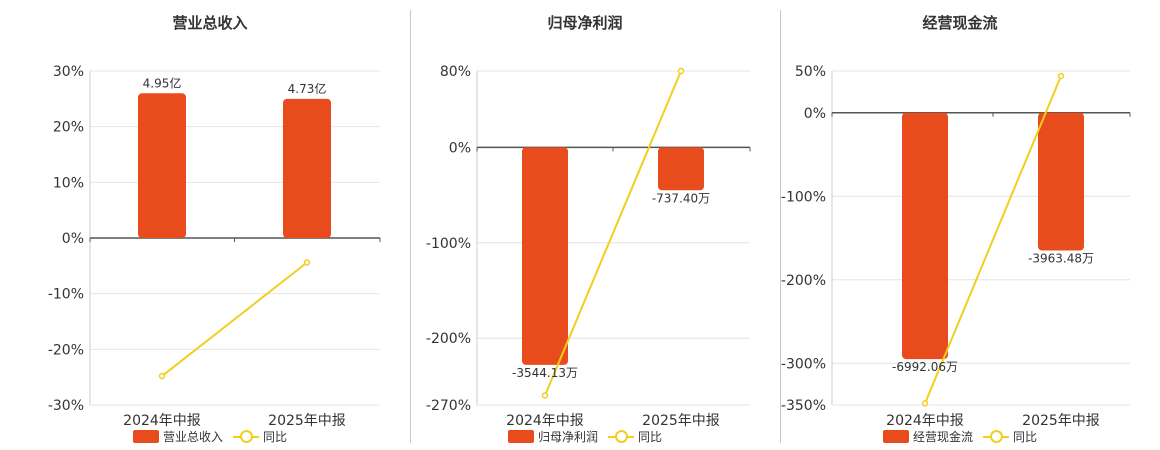 This screenshot has width=1160, height=450. Describe the element at coordinates (448, 406) in the screenshot. I see `y-tick-label: -270%` at that location.